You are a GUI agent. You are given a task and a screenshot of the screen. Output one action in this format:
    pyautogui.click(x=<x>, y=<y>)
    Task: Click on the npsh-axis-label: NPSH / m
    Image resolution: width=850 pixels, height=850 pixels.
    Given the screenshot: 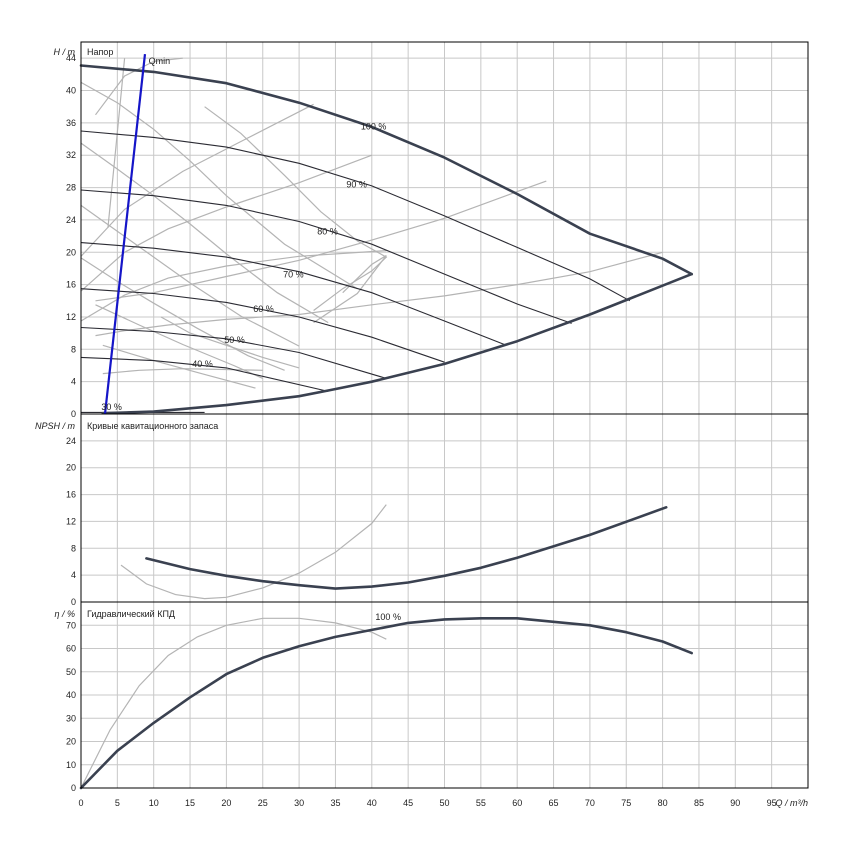 What is the action you would take?
    pyautogui.click(x=55, y=426)
    